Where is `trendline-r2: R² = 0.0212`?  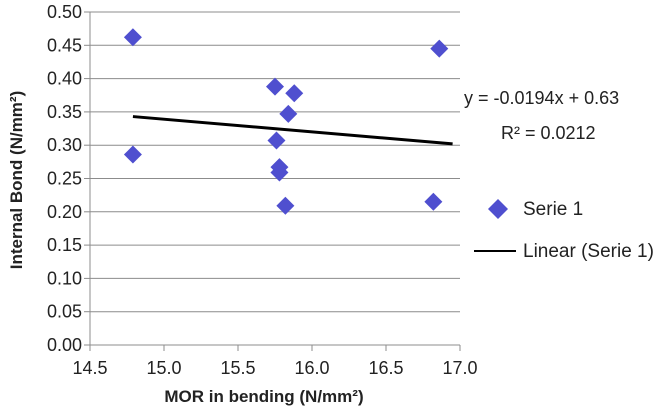
trendline-r2: R² = 0.0212 is located at coordinates (548, 133).